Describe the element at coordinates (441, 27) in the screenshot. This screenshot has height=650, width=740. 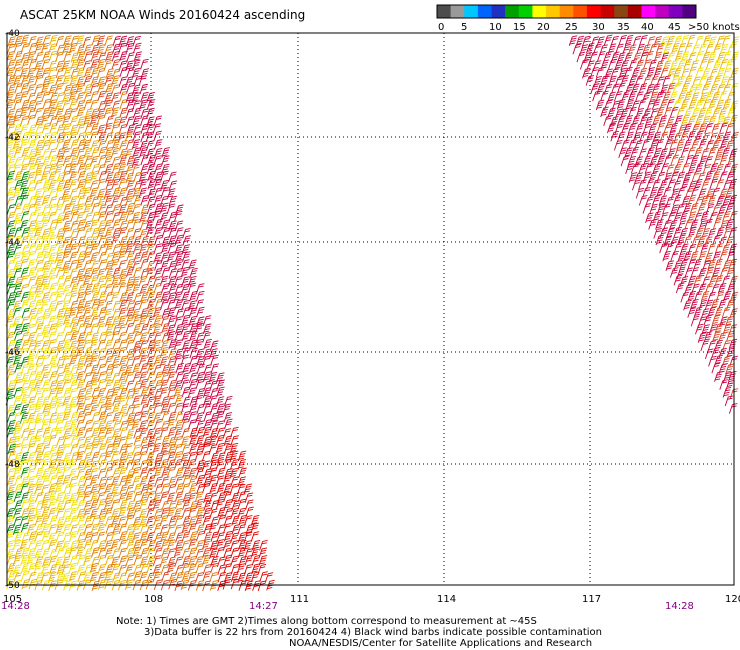
I see `legend-label: 0` at that location.